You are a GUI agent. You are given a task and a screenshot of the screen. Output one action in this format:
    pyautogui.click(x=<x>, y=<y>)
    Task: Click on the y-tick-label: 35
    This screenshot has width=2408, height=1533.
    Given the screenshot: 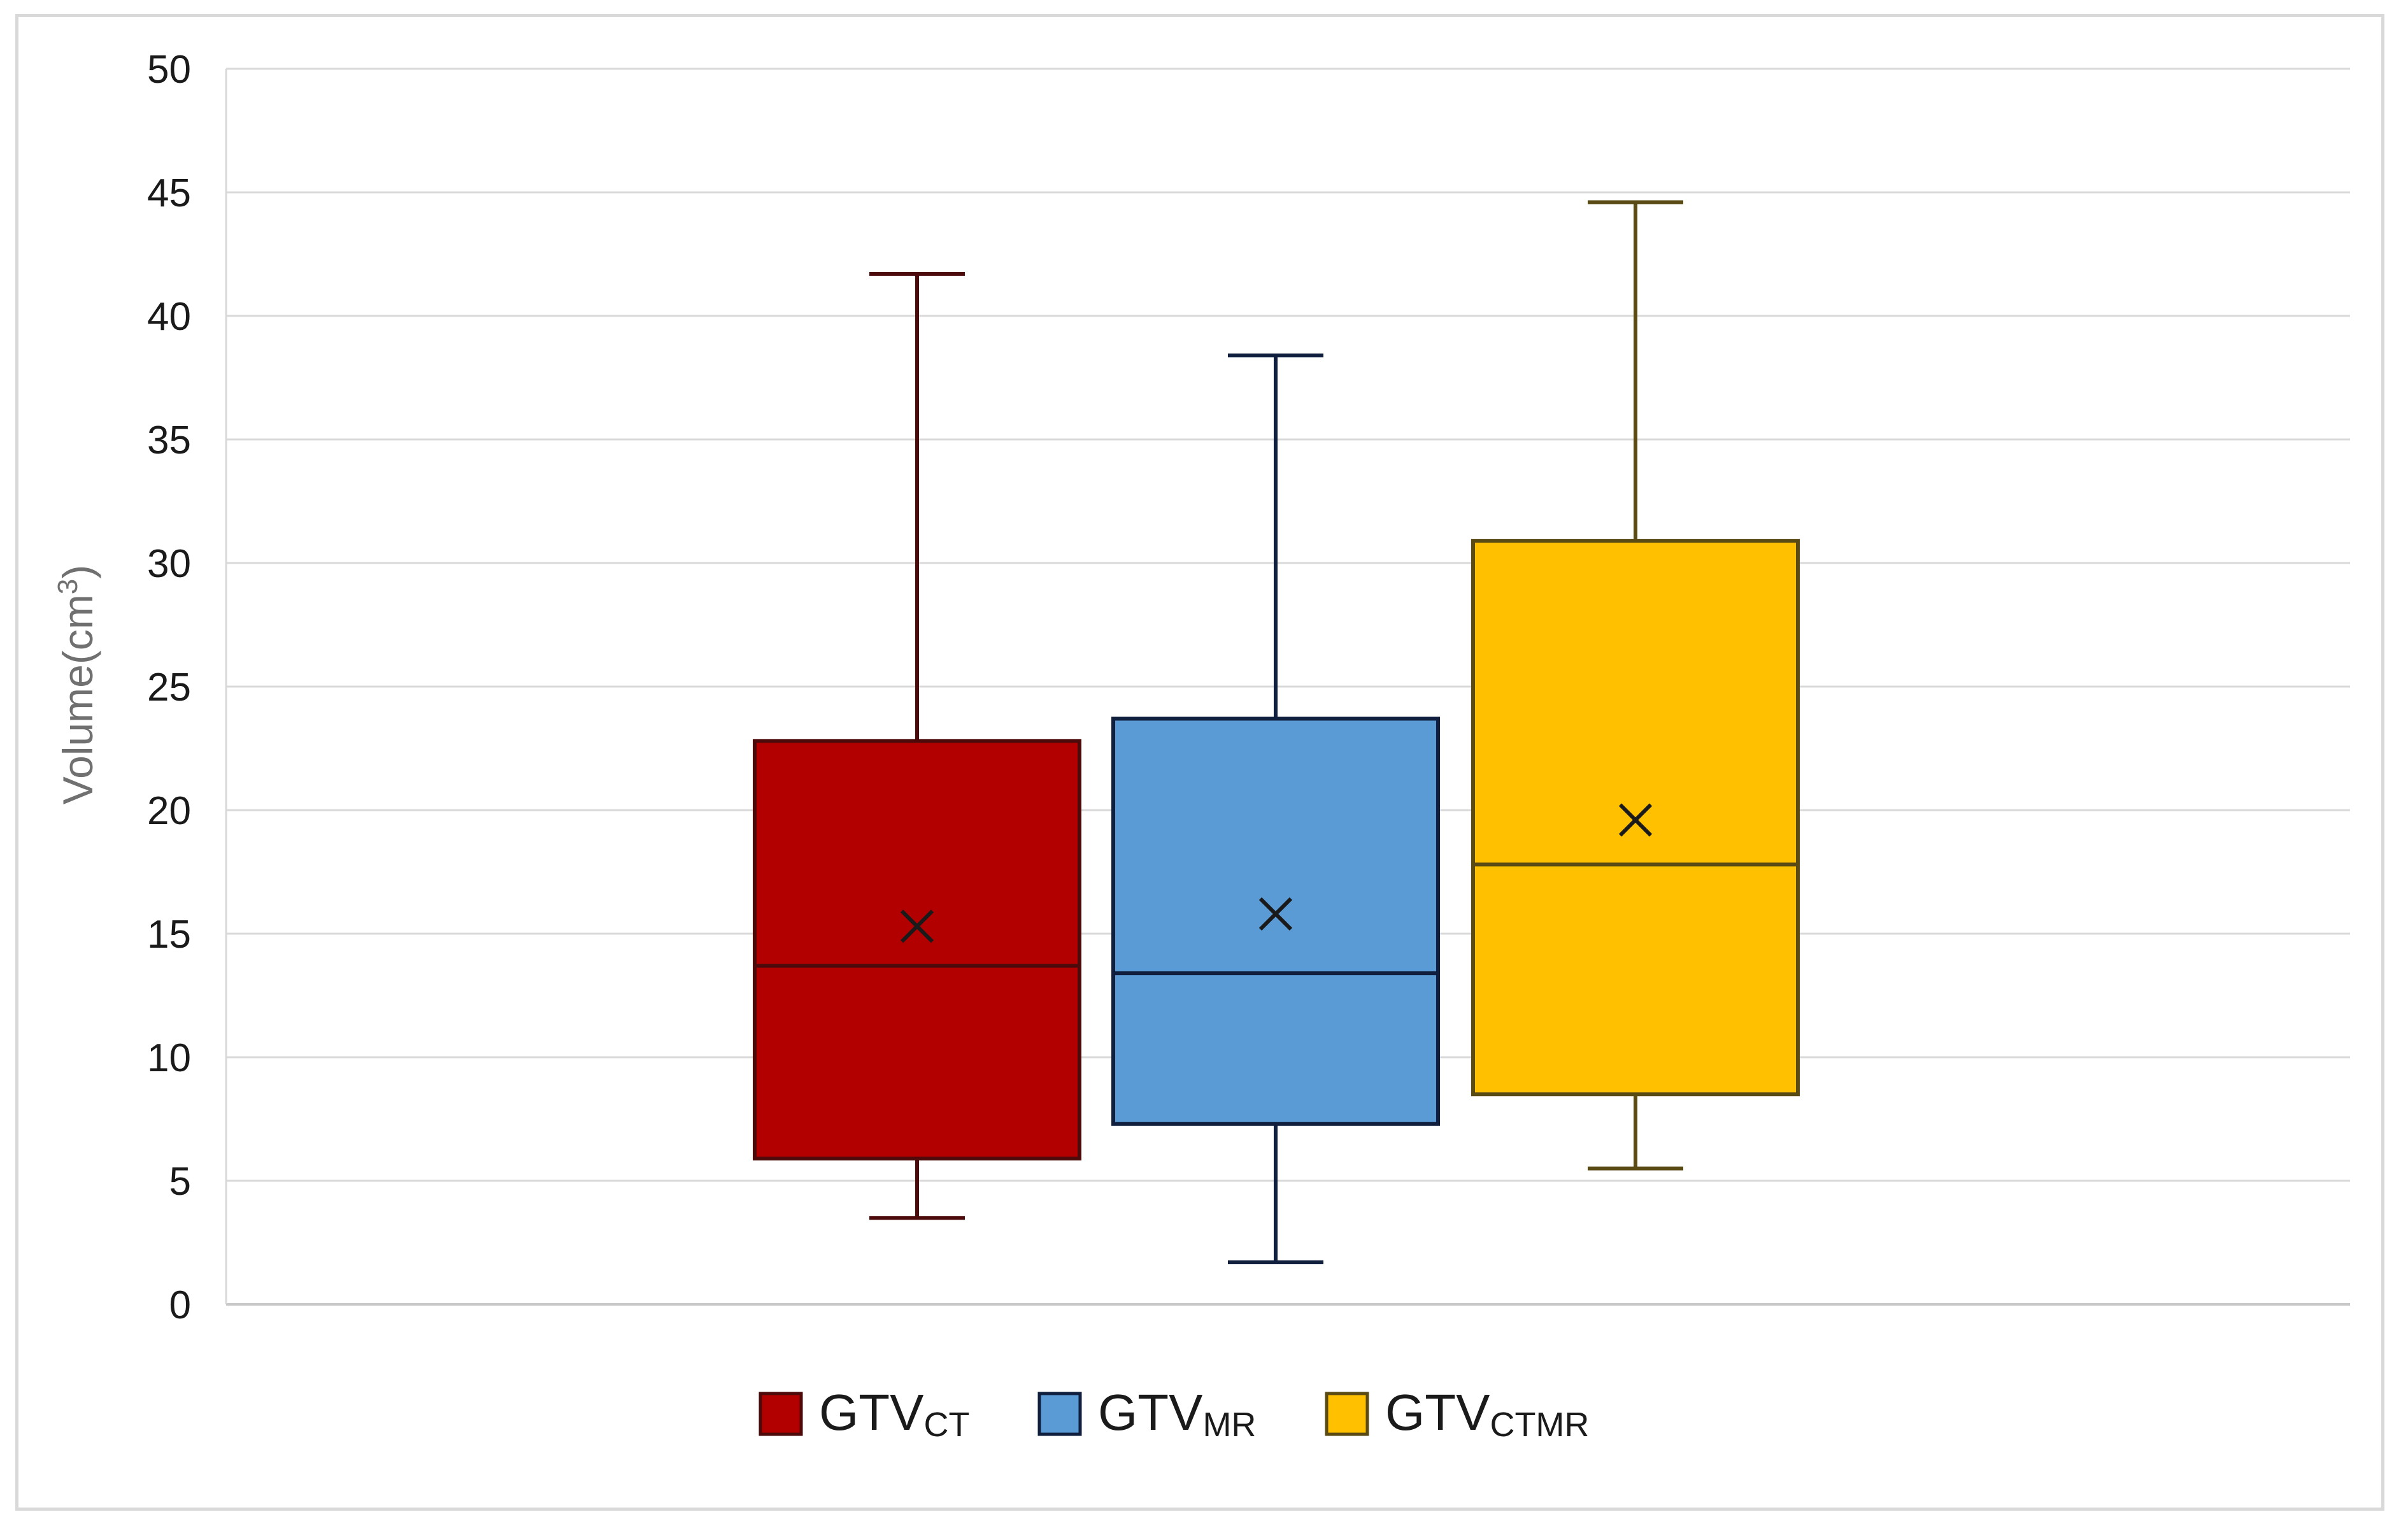 What is the action you would take?
    pyautogui.click(x=169, y=440)
    